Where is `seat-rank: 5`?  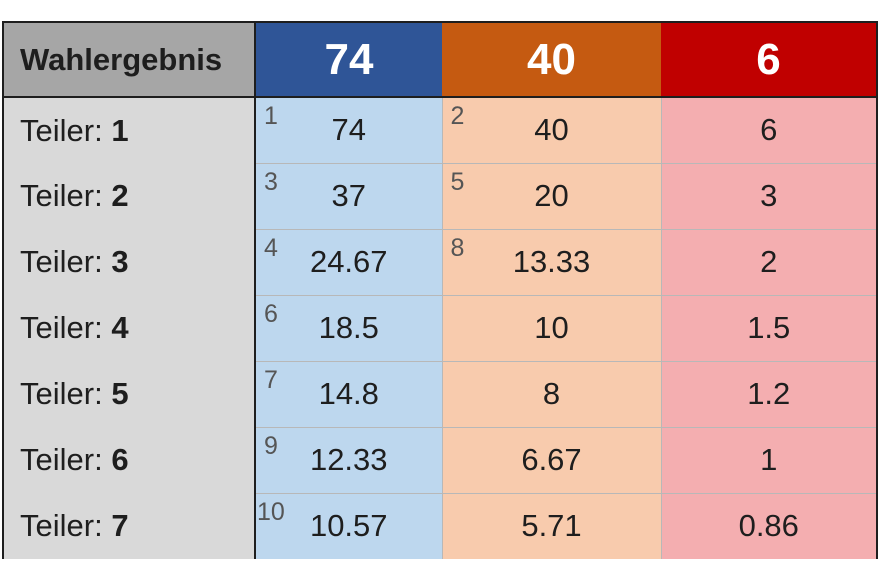
seat-rank: 5 is located at coordinates (457, 181).